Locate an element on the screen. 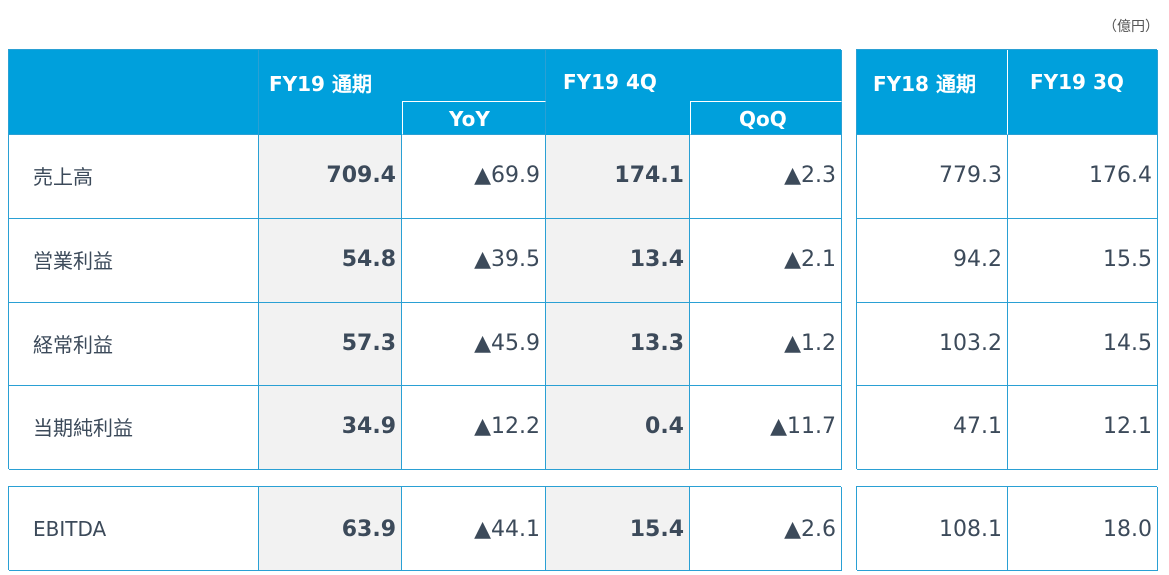 This screenshot has height=575, width=1169. value: 54.8 is located at coordinates (368, 259).